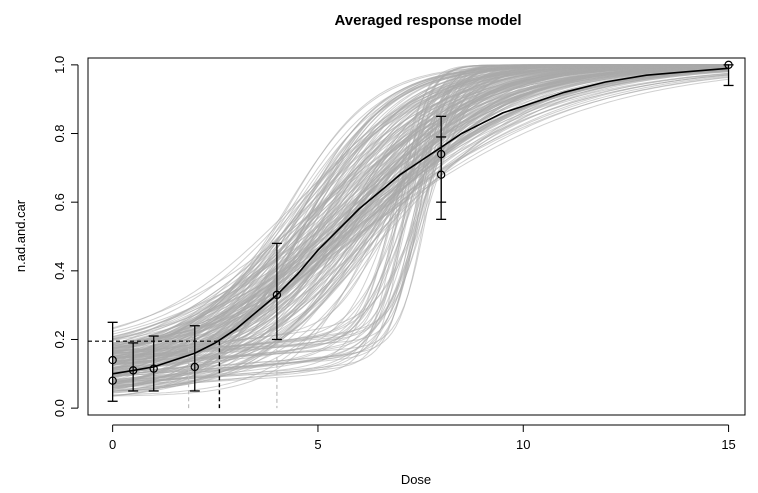 The image size is (758, 493). Describe the element at coordinates (20, 235) in the screenshot. I see `y-axis-label: n.ad.and.car` at that location.